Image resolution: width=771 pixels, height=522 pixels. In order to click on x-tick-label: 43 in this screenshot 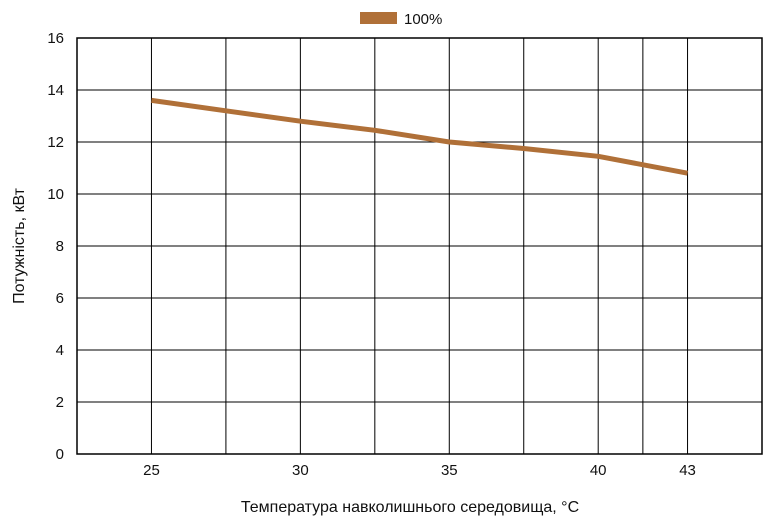, I will do `click(687, 470)`.